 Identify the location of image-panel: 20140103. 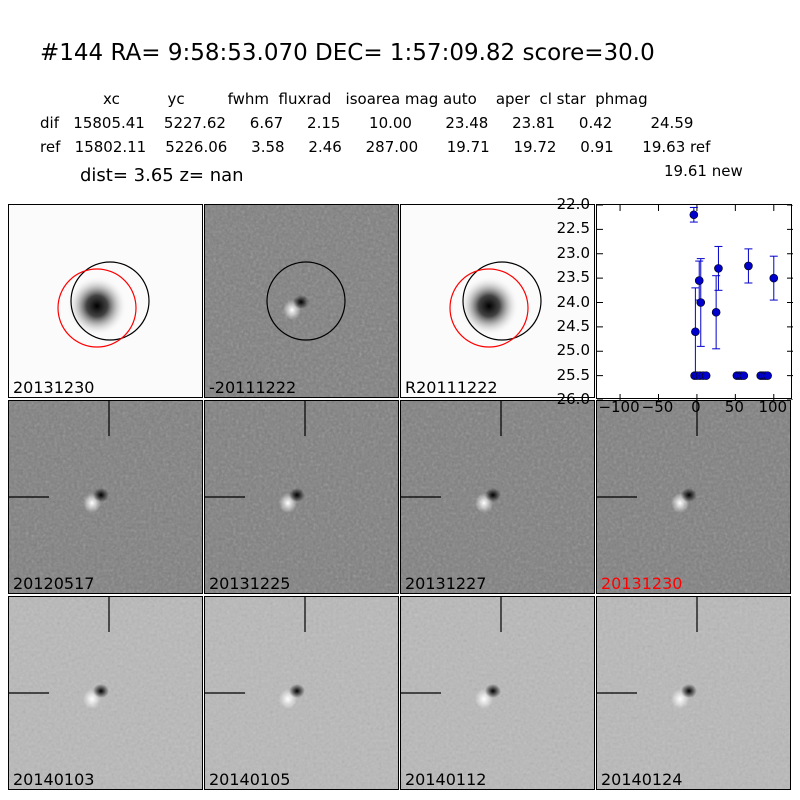
(105, 693).